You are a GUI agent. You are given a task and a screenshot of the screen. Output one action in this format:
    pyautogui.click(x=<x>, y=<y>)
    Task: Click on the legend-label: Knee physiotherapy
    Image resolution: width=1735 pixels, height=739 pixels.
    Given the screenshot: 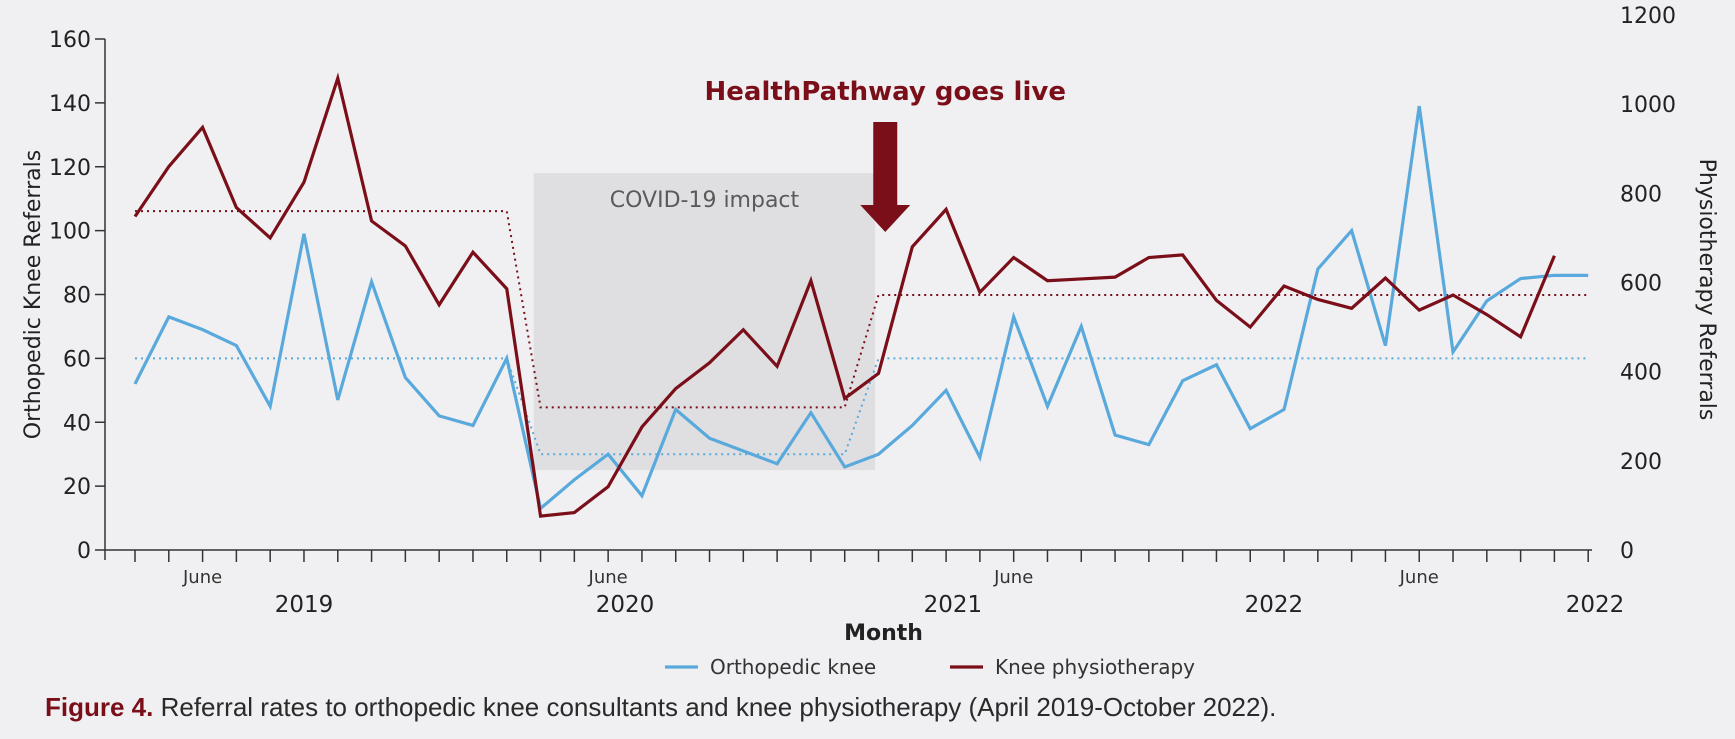 What is the action you would take?
    pyautogui.click(x=1095, y=667)
    